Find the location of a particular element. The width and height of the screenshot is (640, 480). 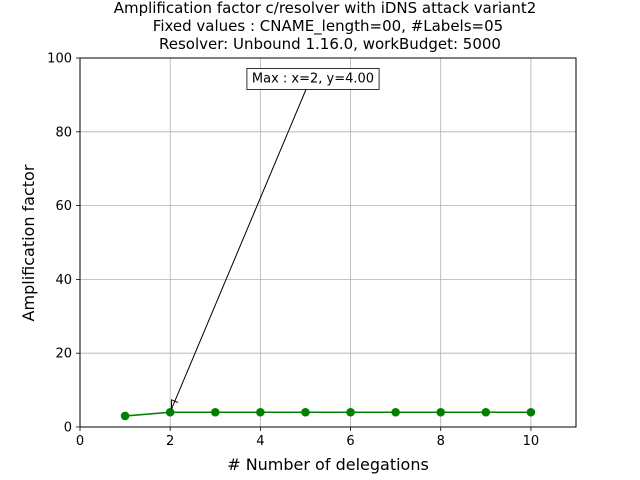

y-tick-label: 100 is located at coordinates (59, 59).